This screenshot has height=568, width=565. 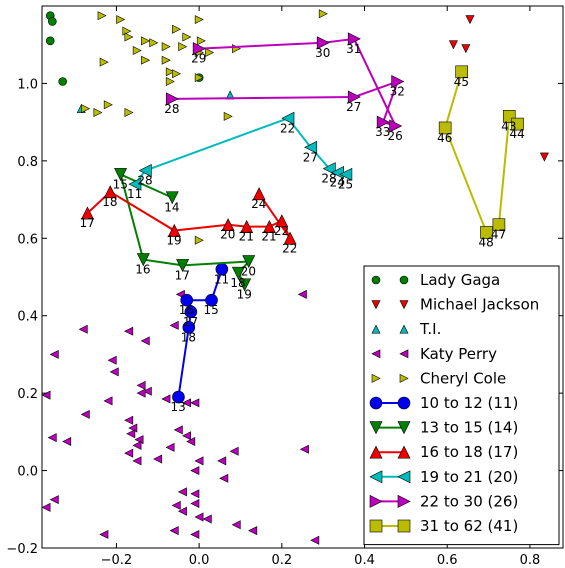 What do you see at coordinates (22, 549) in the screenshot?
I see `y-tick-label-0: −0.2` at bounding box center [22, 549].